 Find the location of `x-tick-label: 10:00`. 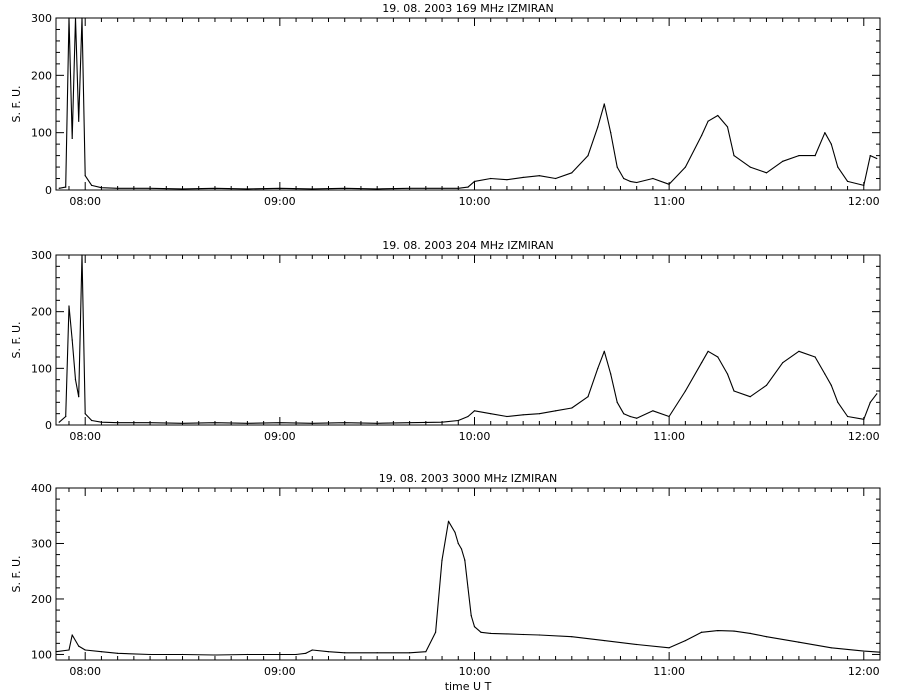

x-tick-label: 10:00 is located at coordinates (475, 201).